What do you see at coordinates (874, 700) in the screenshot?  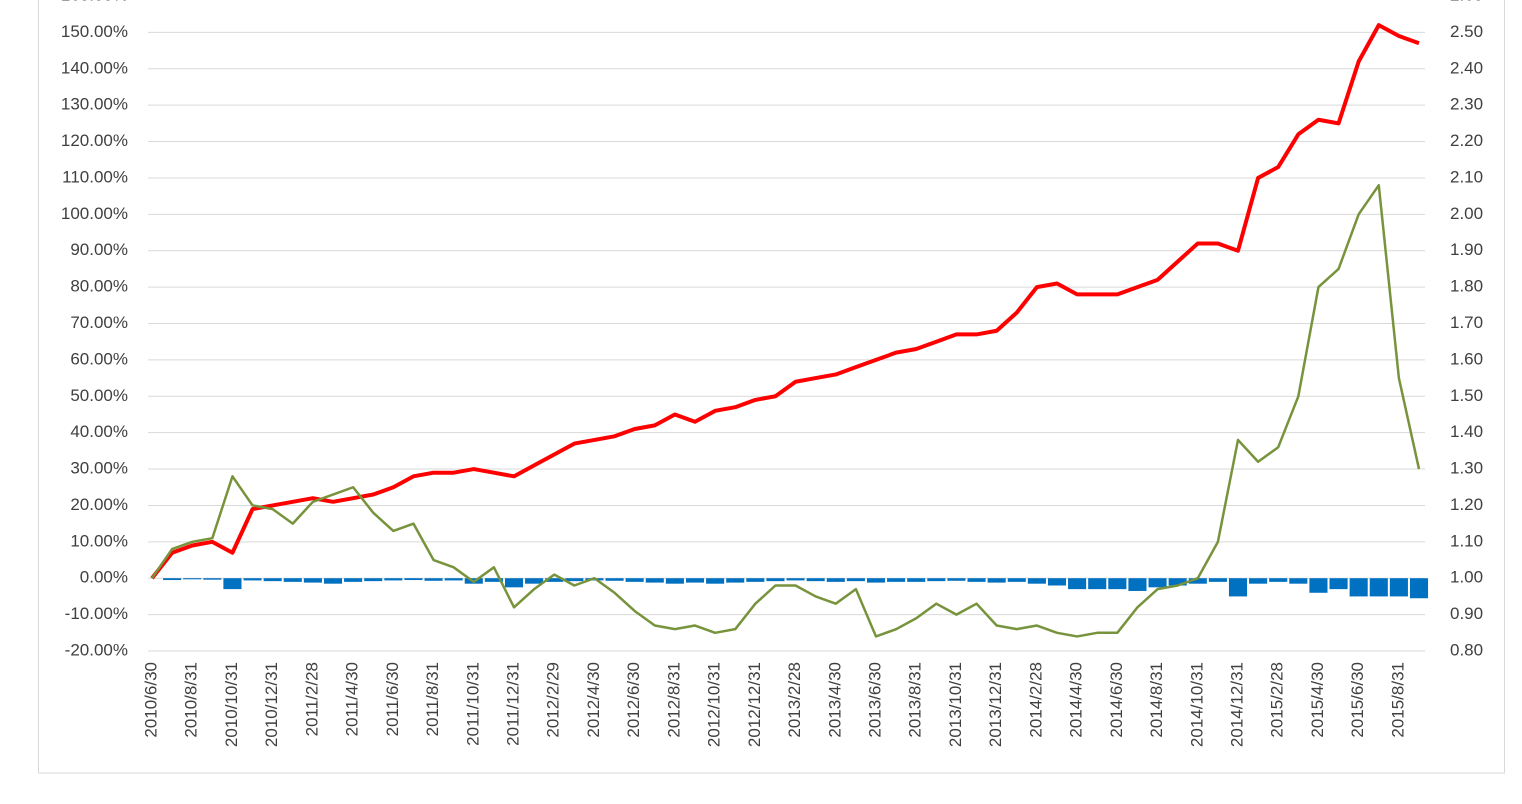 I see `x-tick-label: 2013/6/30` at bounding box center [874, 700].